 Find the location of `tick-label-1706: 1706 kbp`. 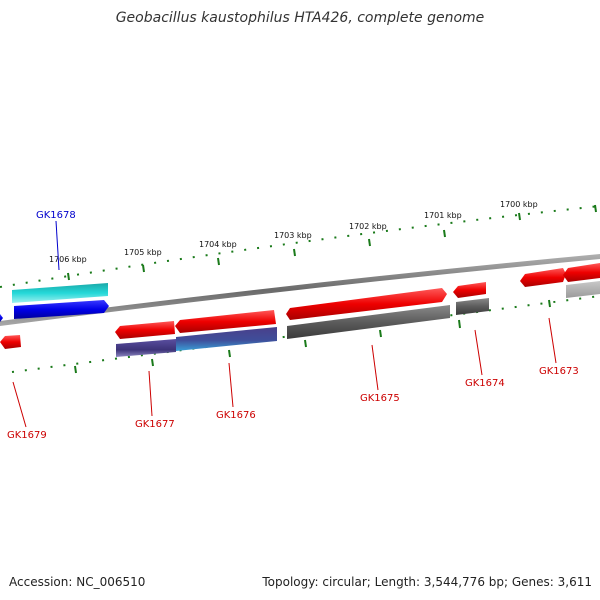

tick-label-1706: 1706 kbp is located at coordinates (68, 259).